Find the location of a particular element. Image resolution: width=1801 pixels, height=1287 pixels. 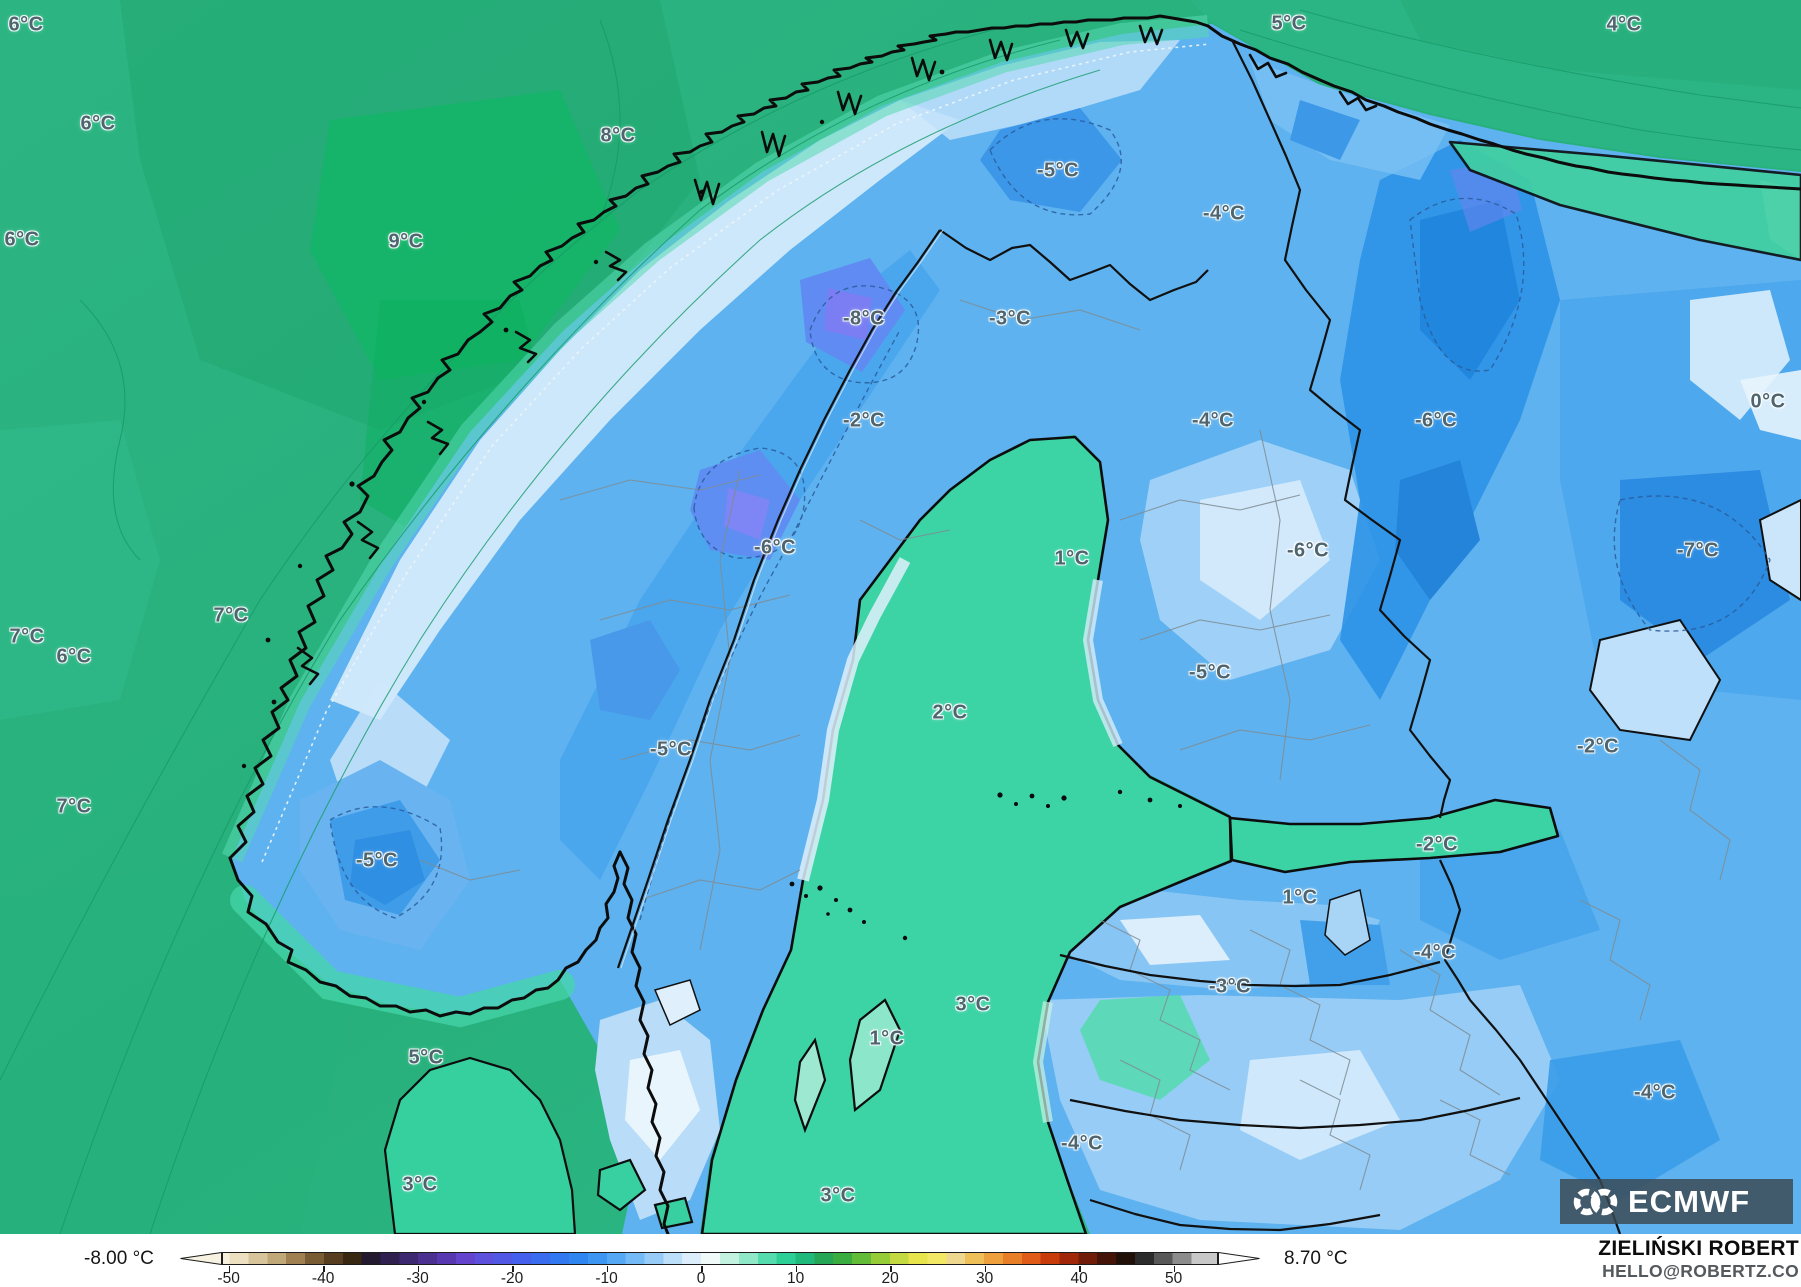

temperature-label: 4°C is located at coordinates (1624, 24).